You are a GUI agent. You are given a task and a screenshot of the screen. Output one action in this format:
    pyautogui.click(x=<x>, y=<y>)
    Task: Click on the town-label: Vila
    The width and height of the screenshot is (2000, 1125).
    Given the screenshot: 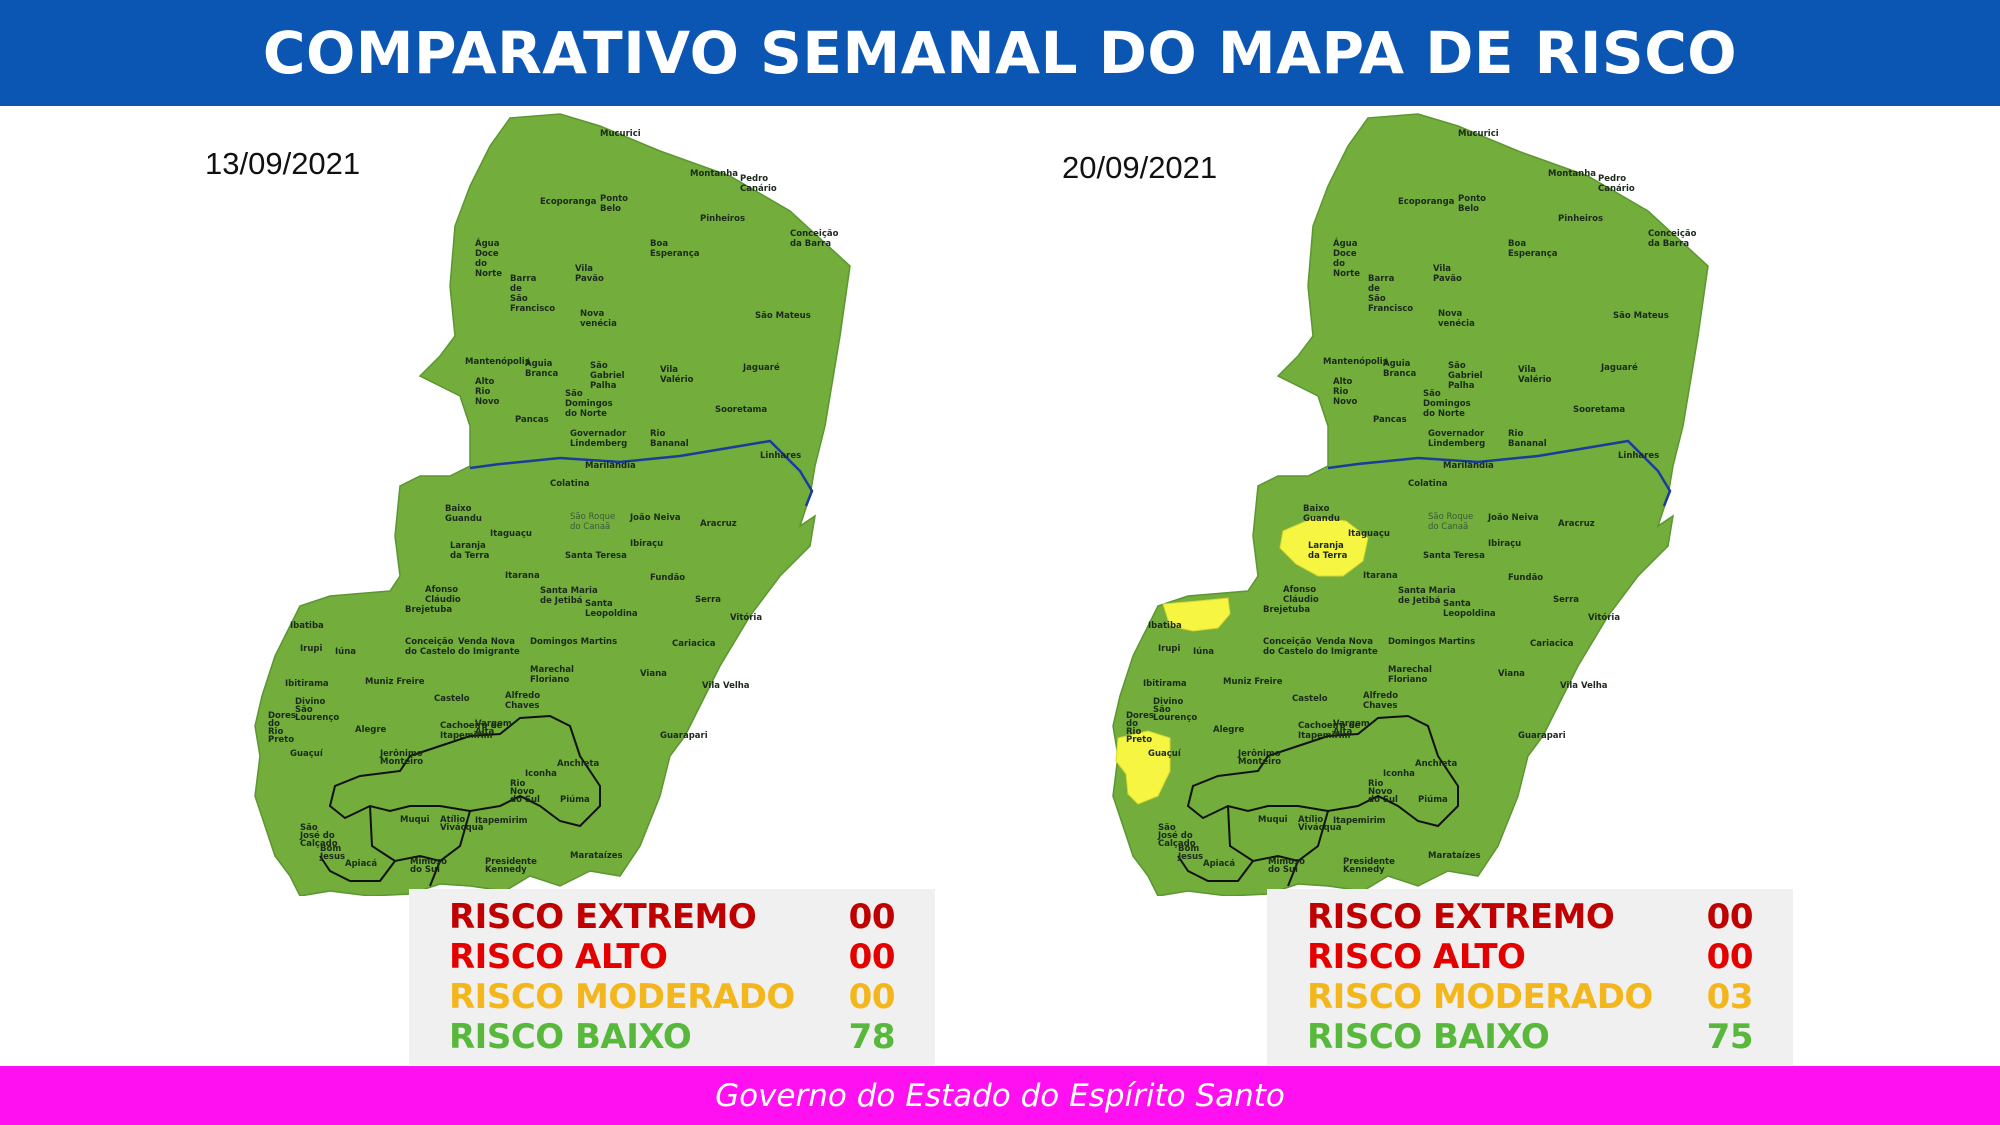 What is the action you would take?
    pyautogui.click(x=1442, y=269)
    